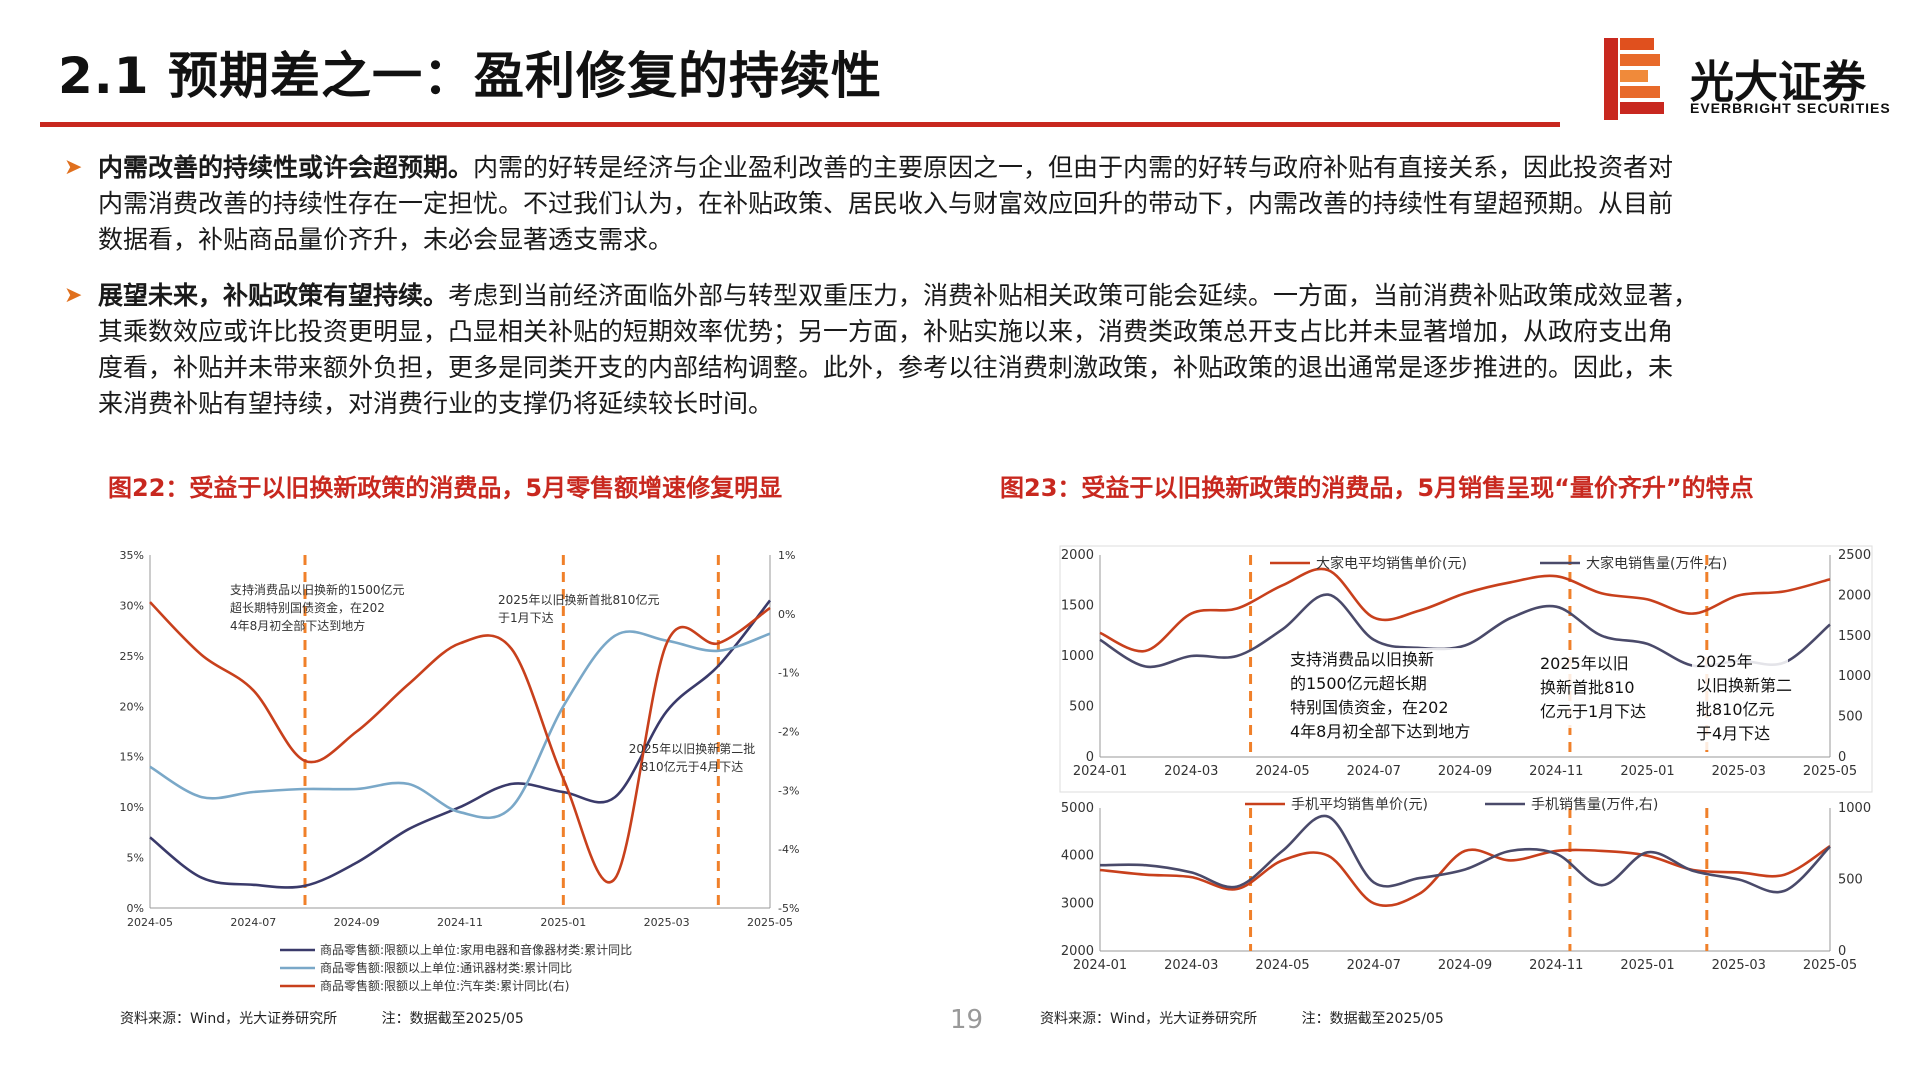 The image size is (1920, 1080). What do you see at coordinates (1282, 965) in the screenshot?
I see `fig23_bottom-xtick: 2024-05` at bounding box center [1282, 965].